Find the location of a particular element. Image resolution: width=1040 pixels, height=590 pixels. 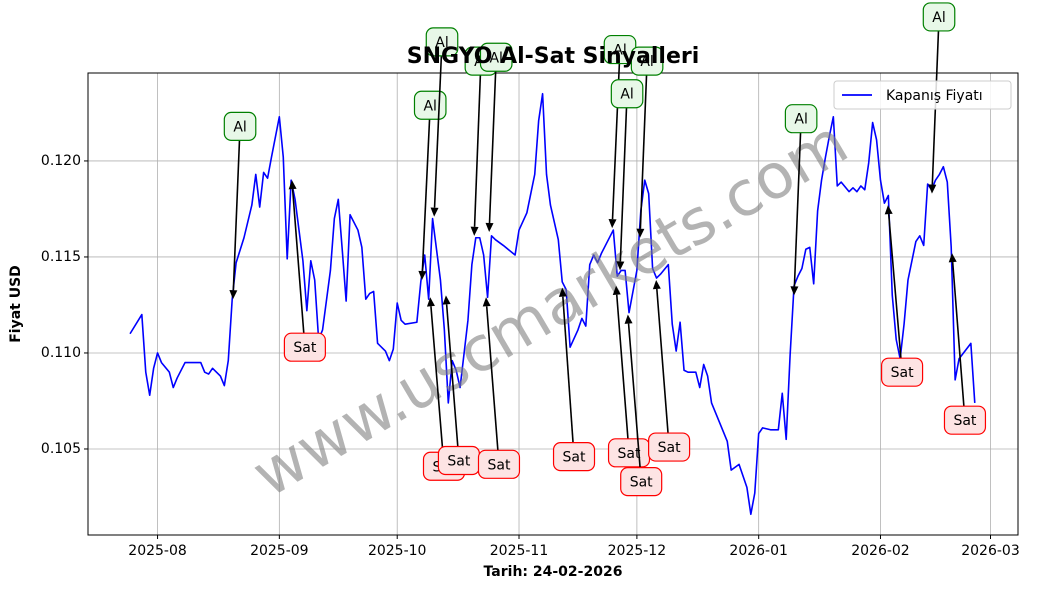

chart-title: SNGYO Al-Sat Sinyalleri is located at coordinates (553, 56).